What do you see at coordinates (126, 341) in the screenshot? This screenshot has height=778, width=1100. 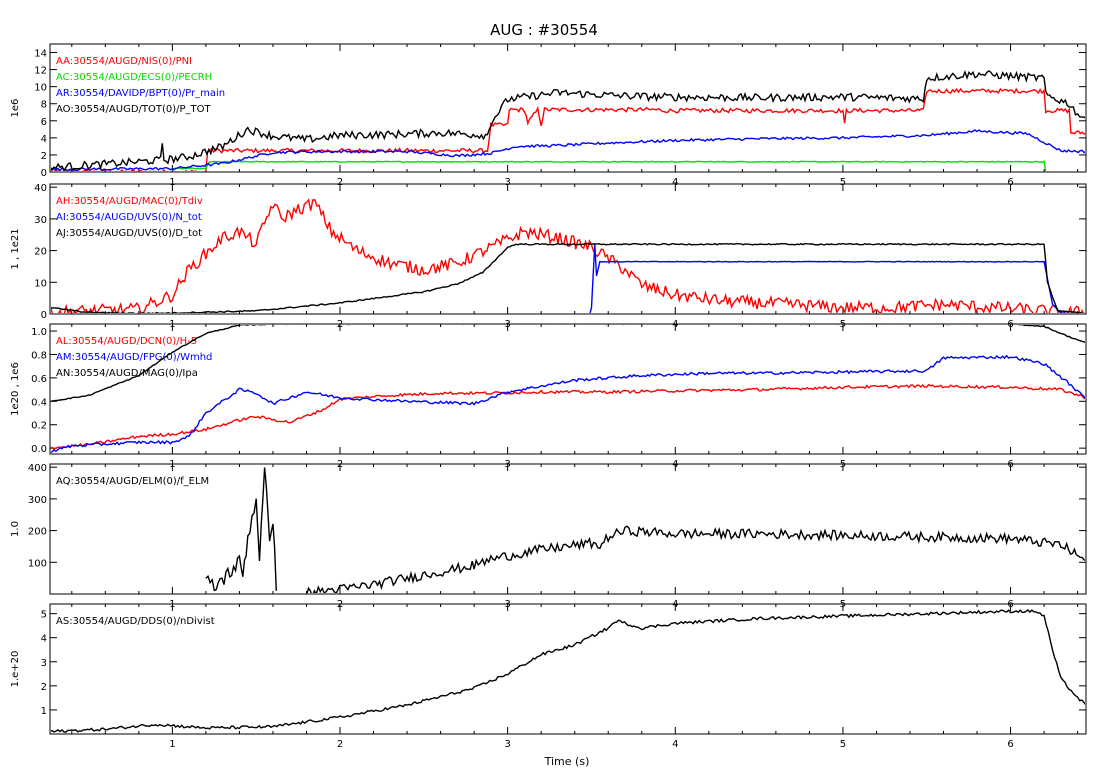 I see `series-legend-label: AL:30554/AUGD/DCN(0)/H-5` at bounding box center [126, 341].